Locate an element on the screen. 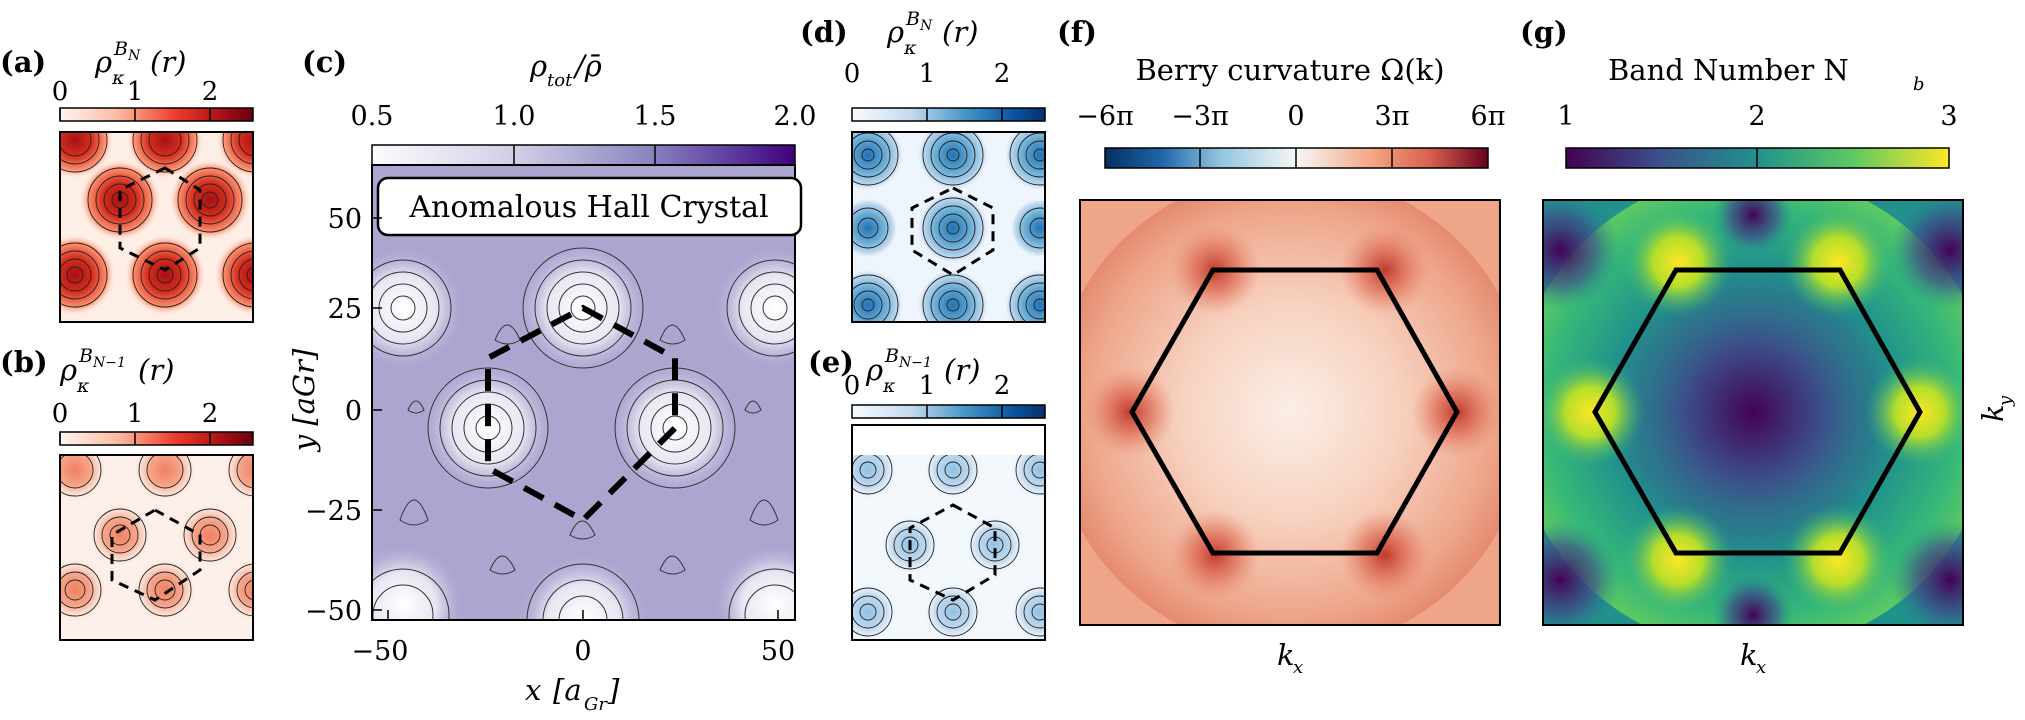 This screenshot has width=2025, height=720. panel-d-label: (d) is located at coordinates (824, 32).